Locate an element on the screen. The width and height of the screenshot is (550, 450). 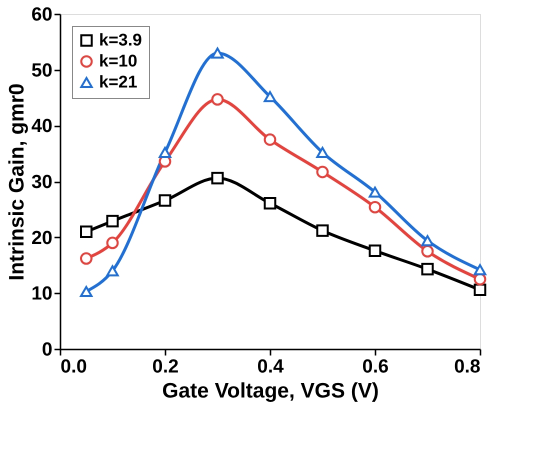
legend-label: k=3.9 is located at coordinates (120, 40).